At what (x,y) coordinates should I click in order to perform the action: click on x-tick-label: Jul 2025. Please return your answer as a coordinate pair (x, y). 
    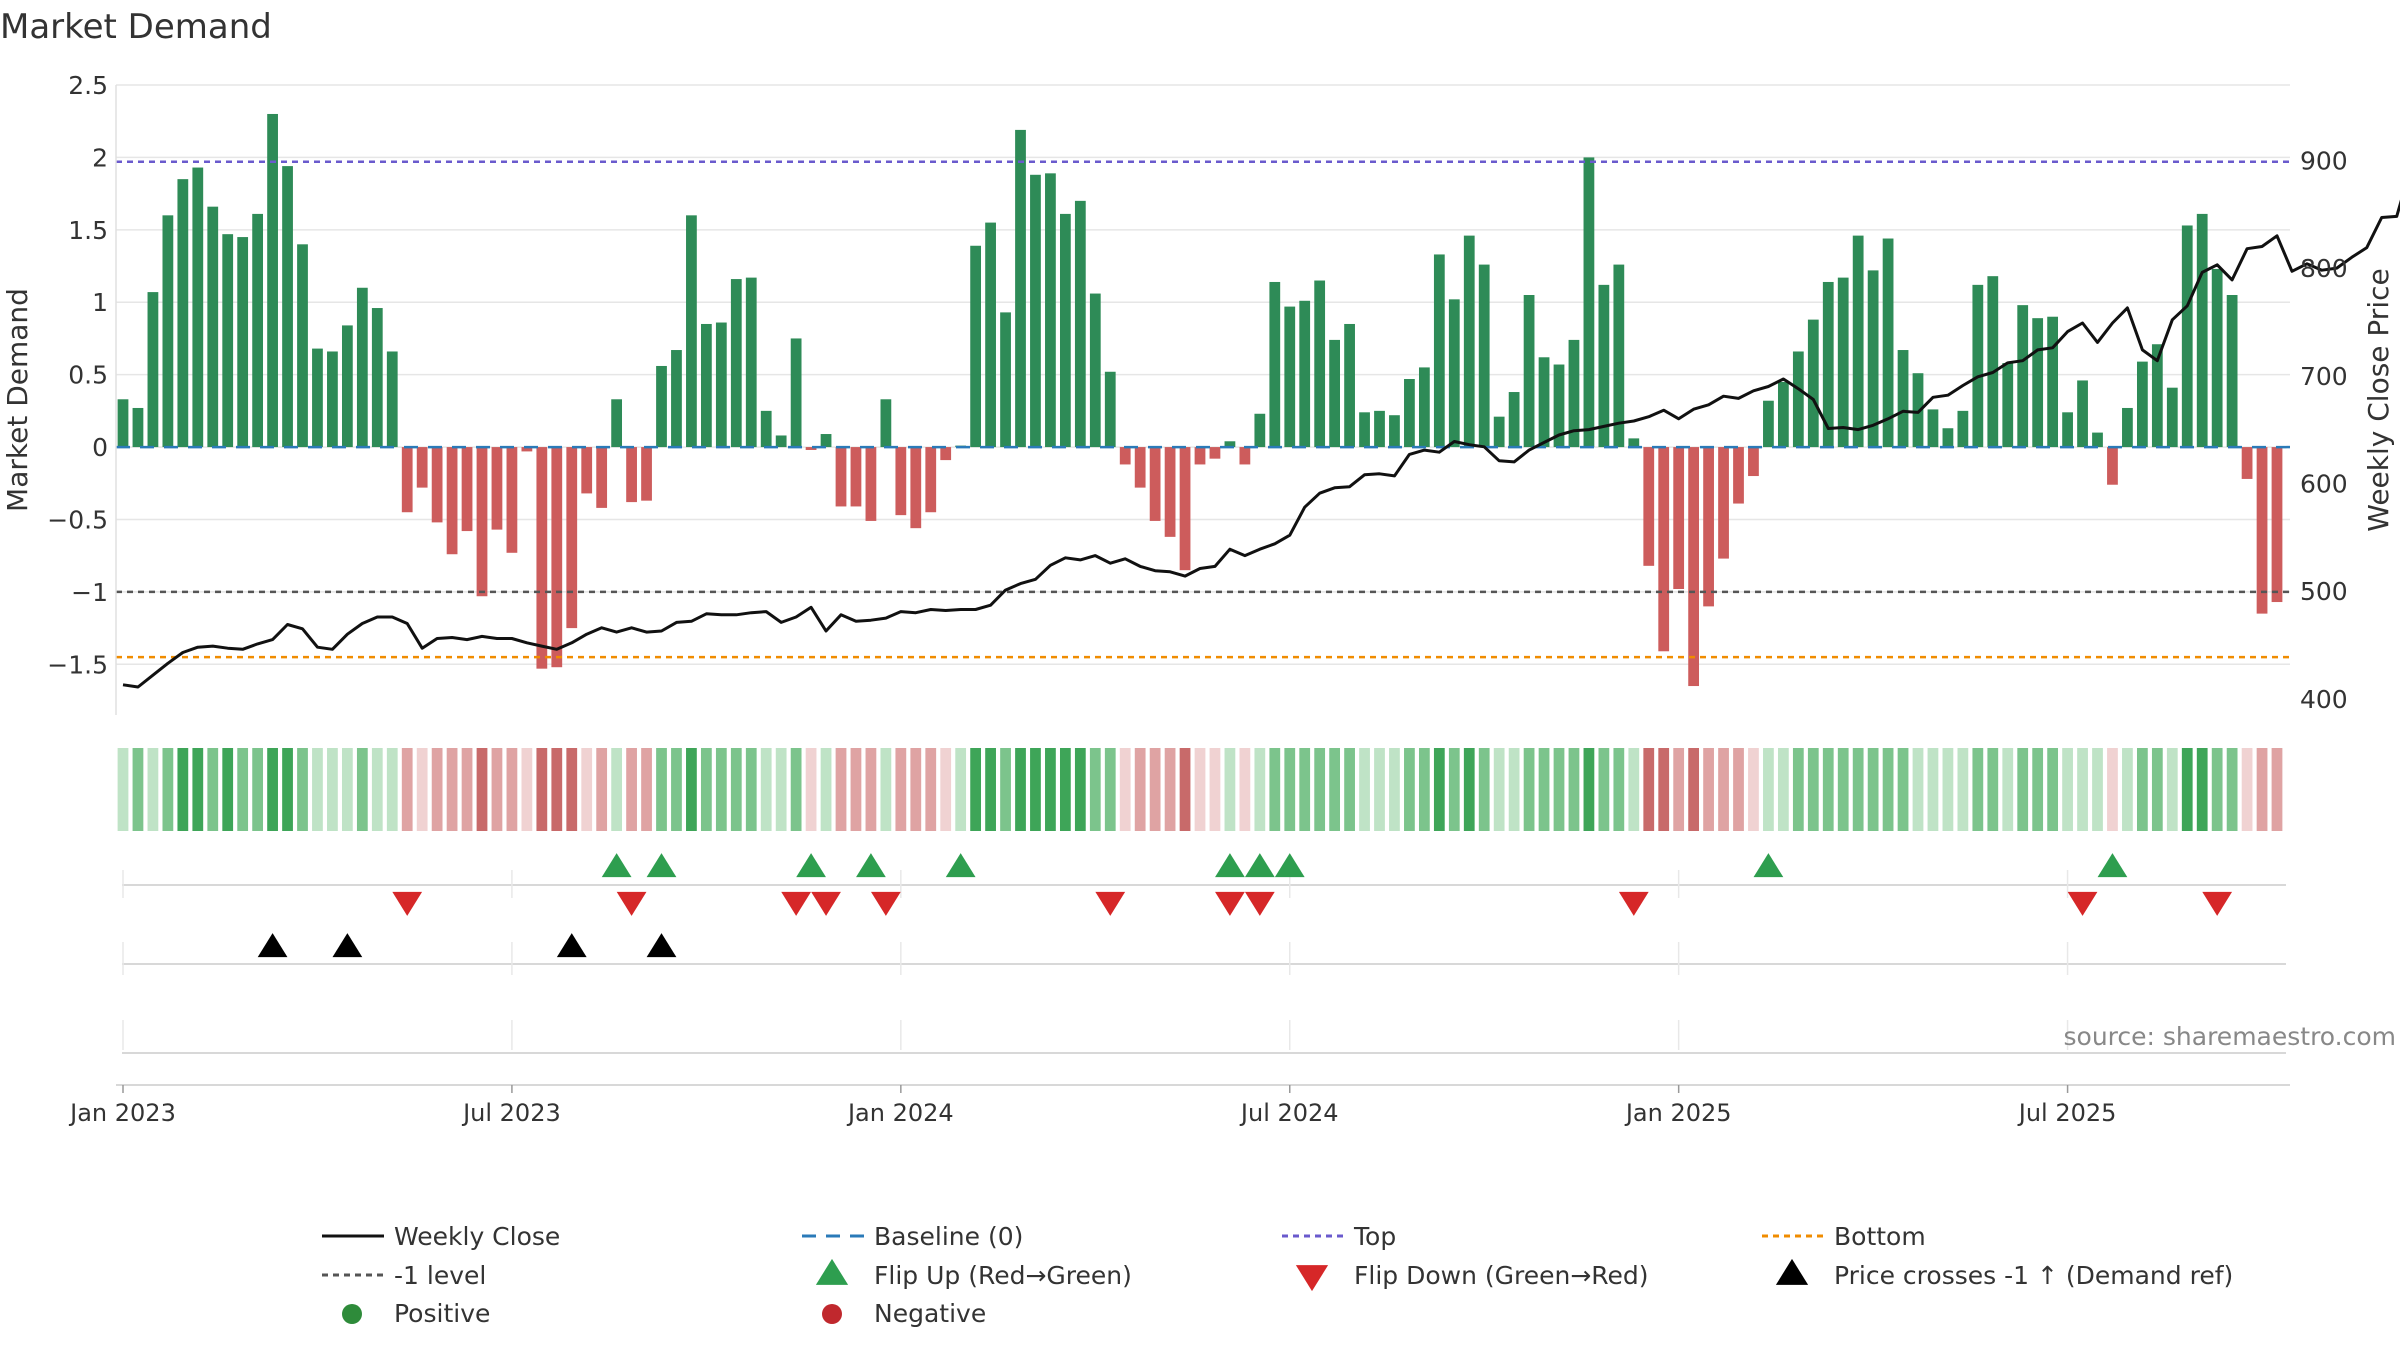
    Looking at the image, I should click on (2067, 1113).